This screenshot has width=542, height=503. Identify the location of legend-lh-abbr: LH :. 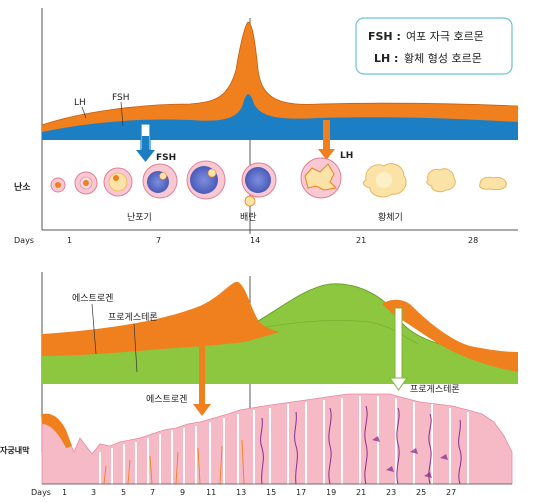
(386, 58).